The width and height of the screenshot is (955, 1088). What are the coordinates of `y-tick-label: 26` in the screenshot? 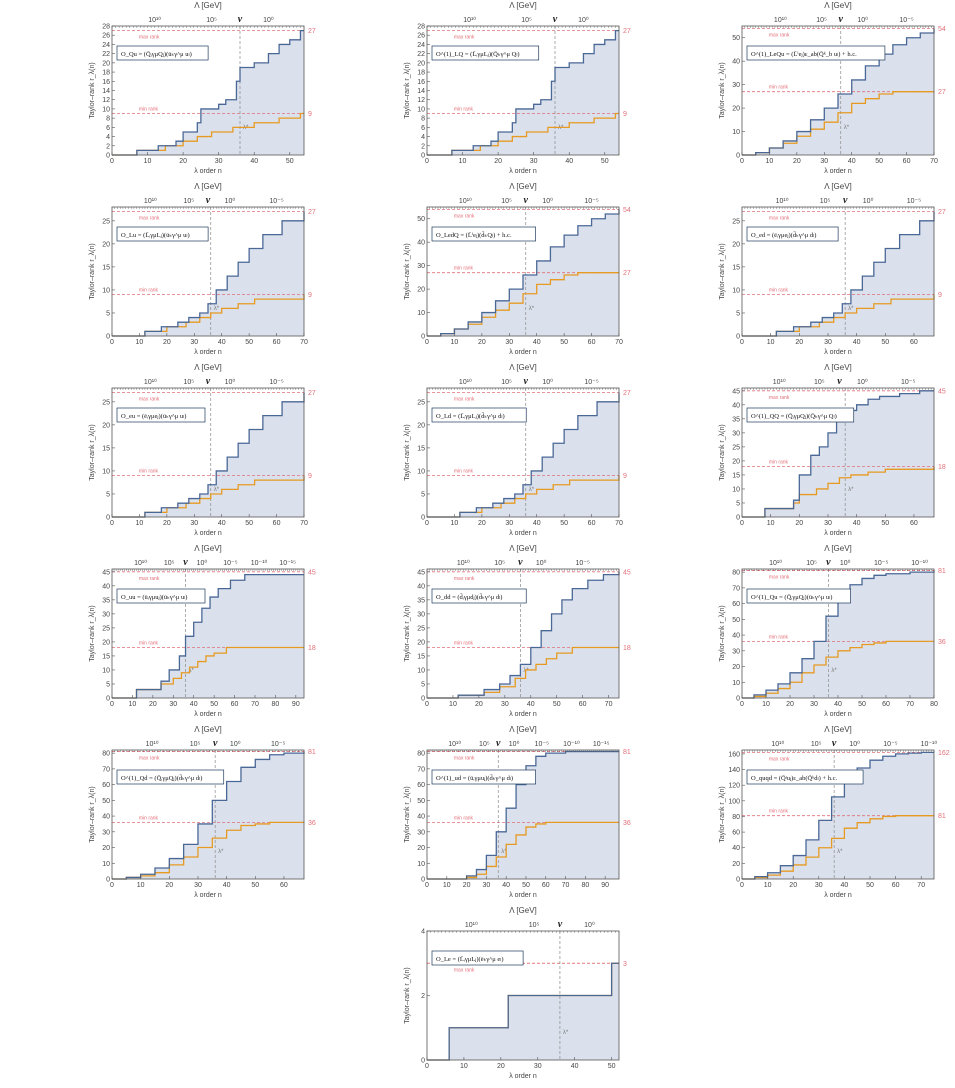 It's located at (106, 36).